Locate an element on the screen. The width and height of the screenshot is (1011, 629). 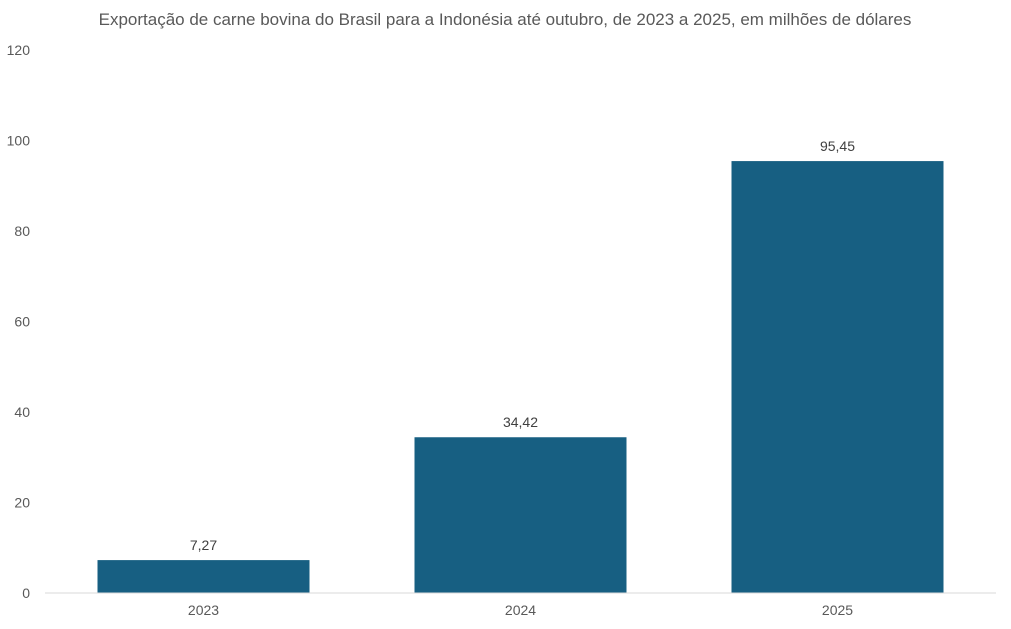
x-tick-label: 2024 is located at coordinates (520, 610).